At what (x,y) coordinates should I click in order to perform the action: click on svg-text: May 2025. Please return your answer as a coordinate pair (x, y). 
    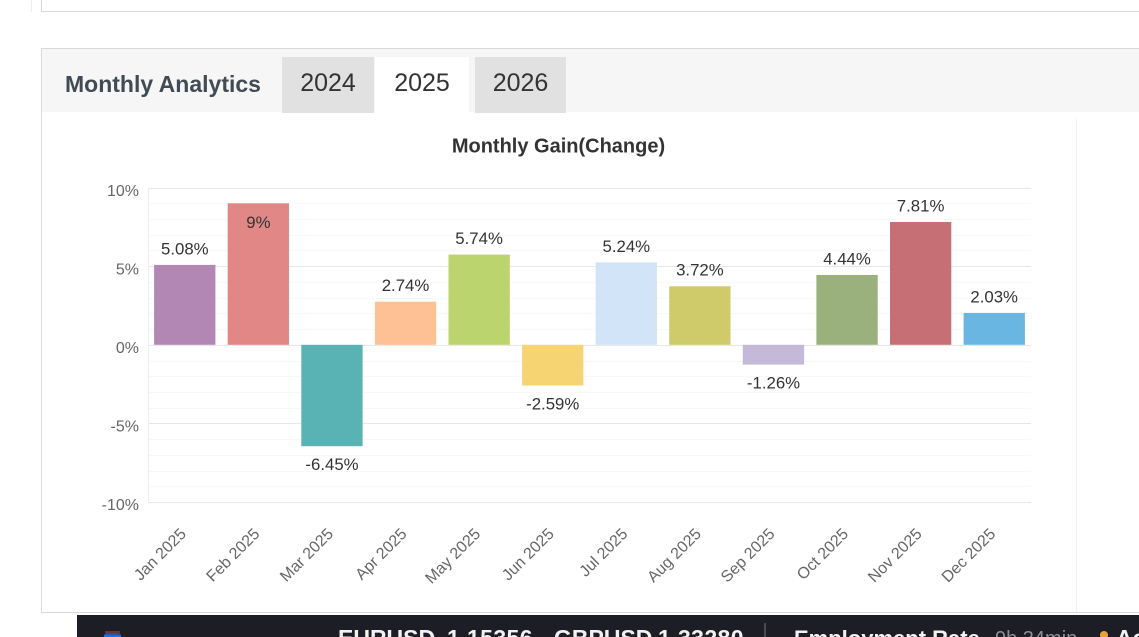
    Looking at the image, I should click on (453, 557).